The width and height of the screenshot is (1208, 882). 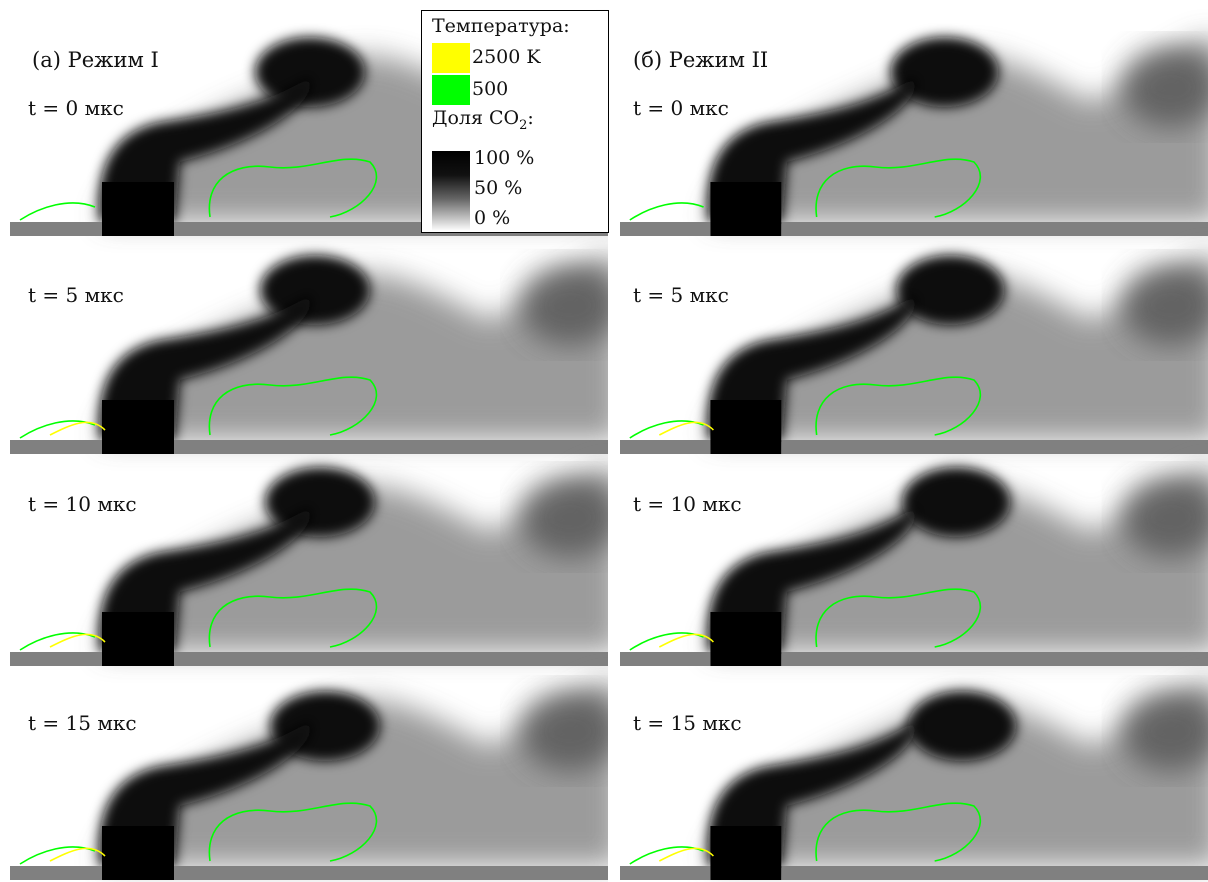 What do you see at coordinates (490, 89) in the screenshot?
I see `legend-temp-low: 500` at bounding box center [490, 89].